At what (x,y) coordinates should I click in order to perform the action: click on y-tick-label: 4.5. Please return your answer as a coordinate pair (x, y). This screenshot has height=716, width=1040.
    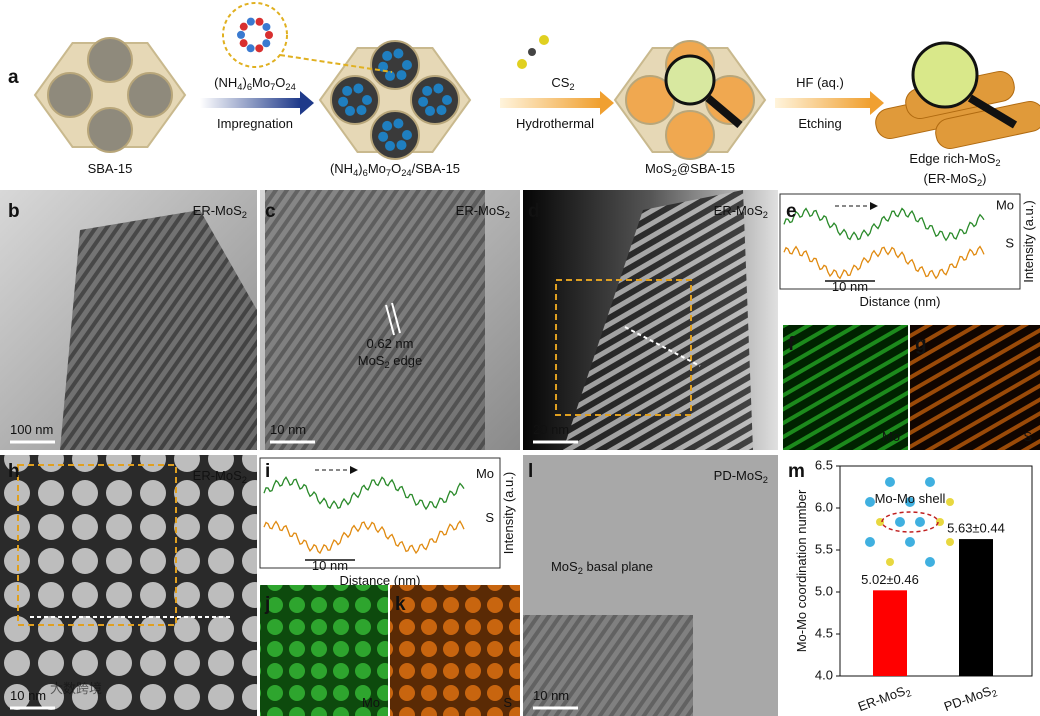
    Looking at the image, I should click on (824, 632).